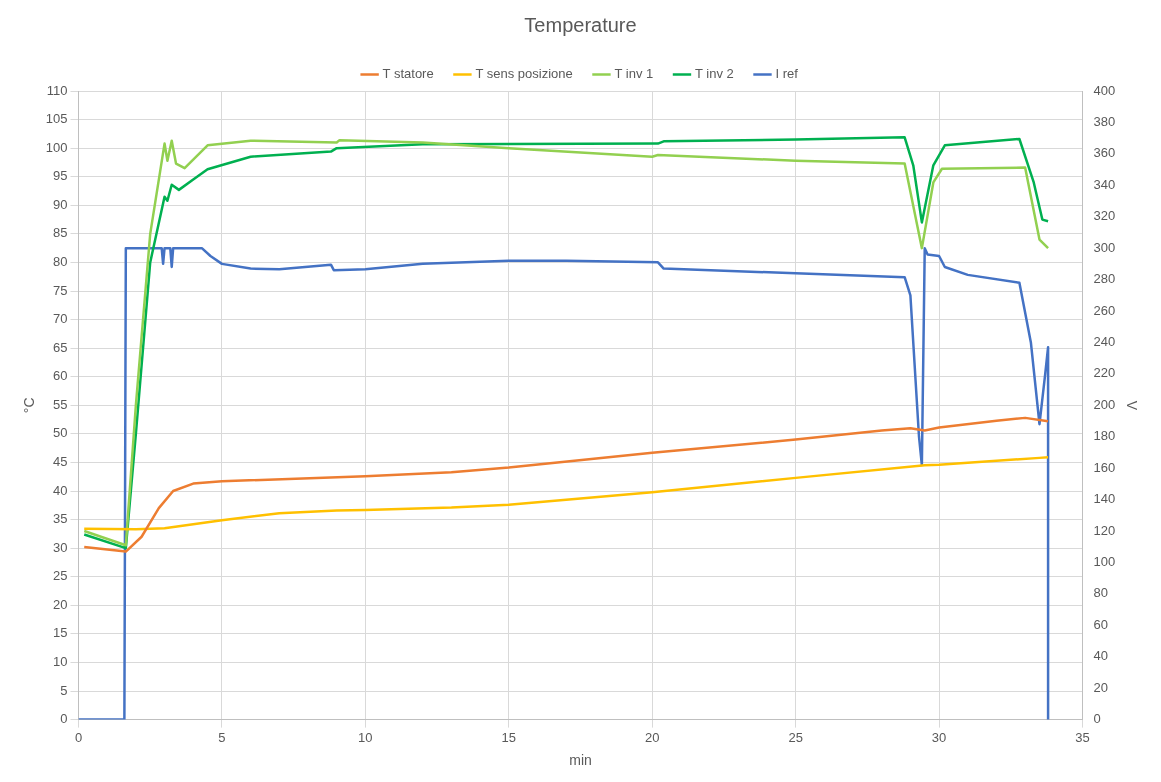  Describe the element at coordinates (580, 760) in the screenshot. I see `x-axis-title: min` at that location.